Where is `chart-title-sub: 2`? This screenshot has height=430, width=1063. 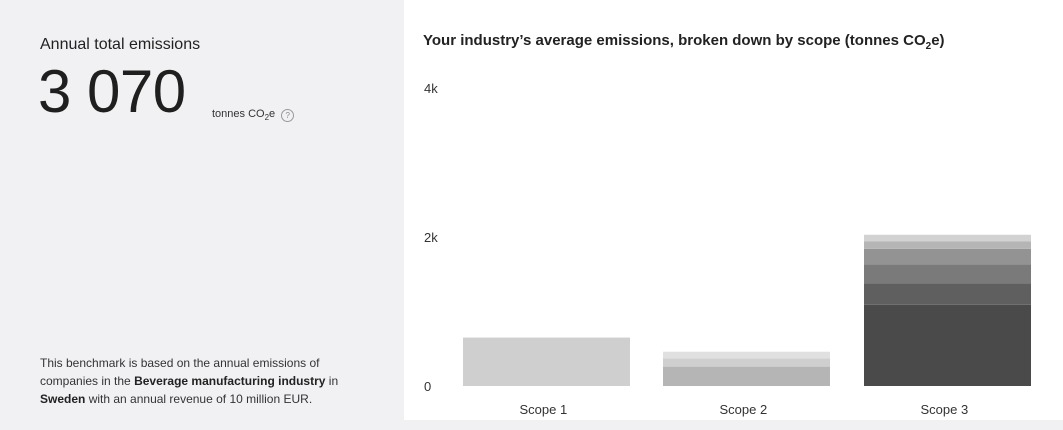
chart-title-sub: 2 is located at coordinates (928, 46).